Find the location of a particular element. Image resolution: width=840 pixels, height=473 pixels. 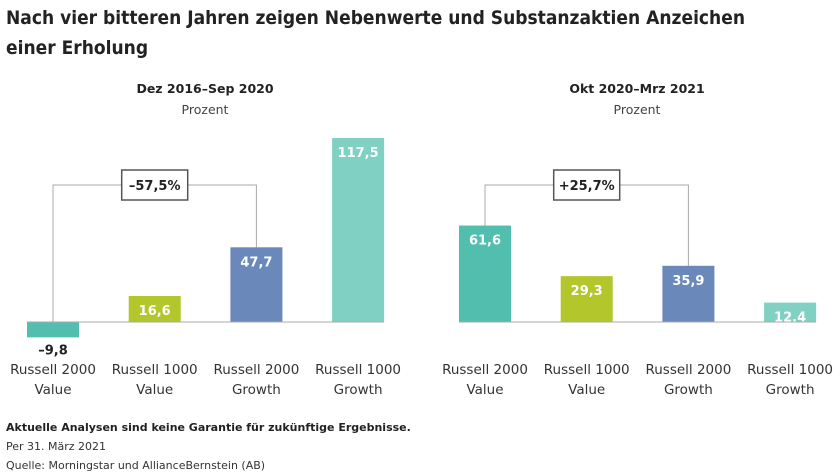

date-note: Per 31. März 2021 is located at coordinates (56, 446).